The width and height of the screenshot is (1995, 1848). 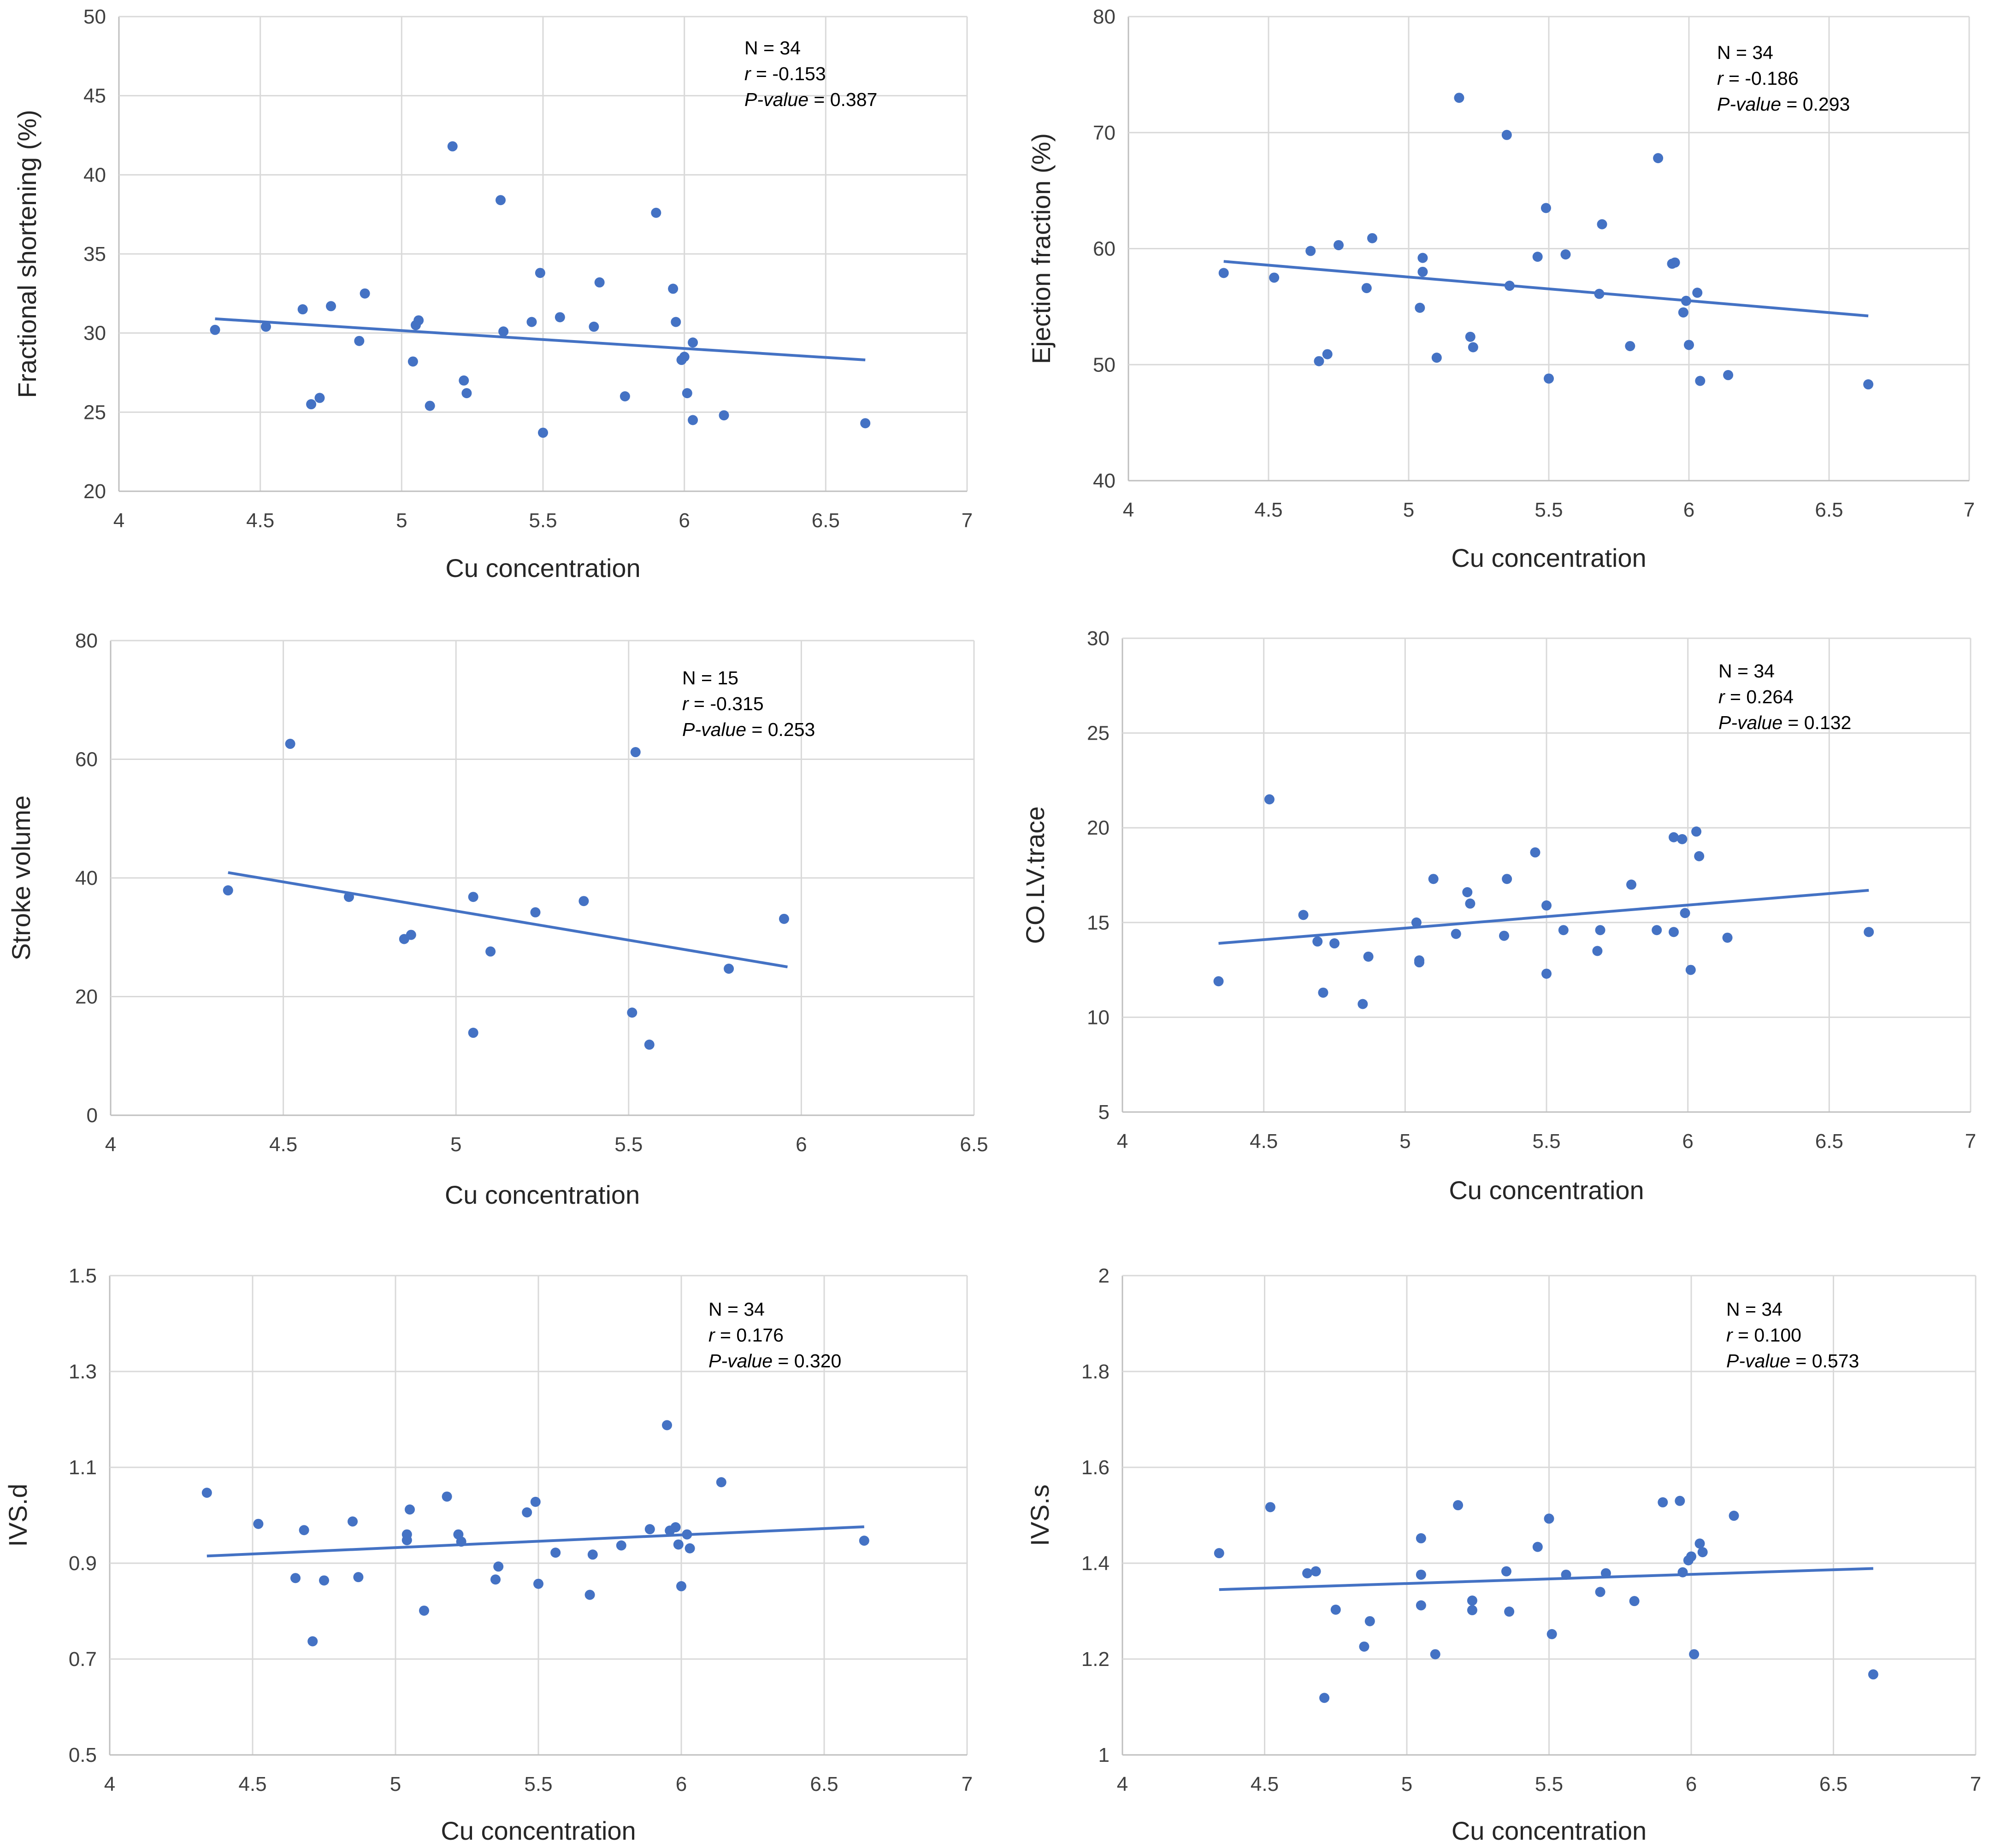 I want to click on stat-p-label: P-value, so click(x=740, y=1360).